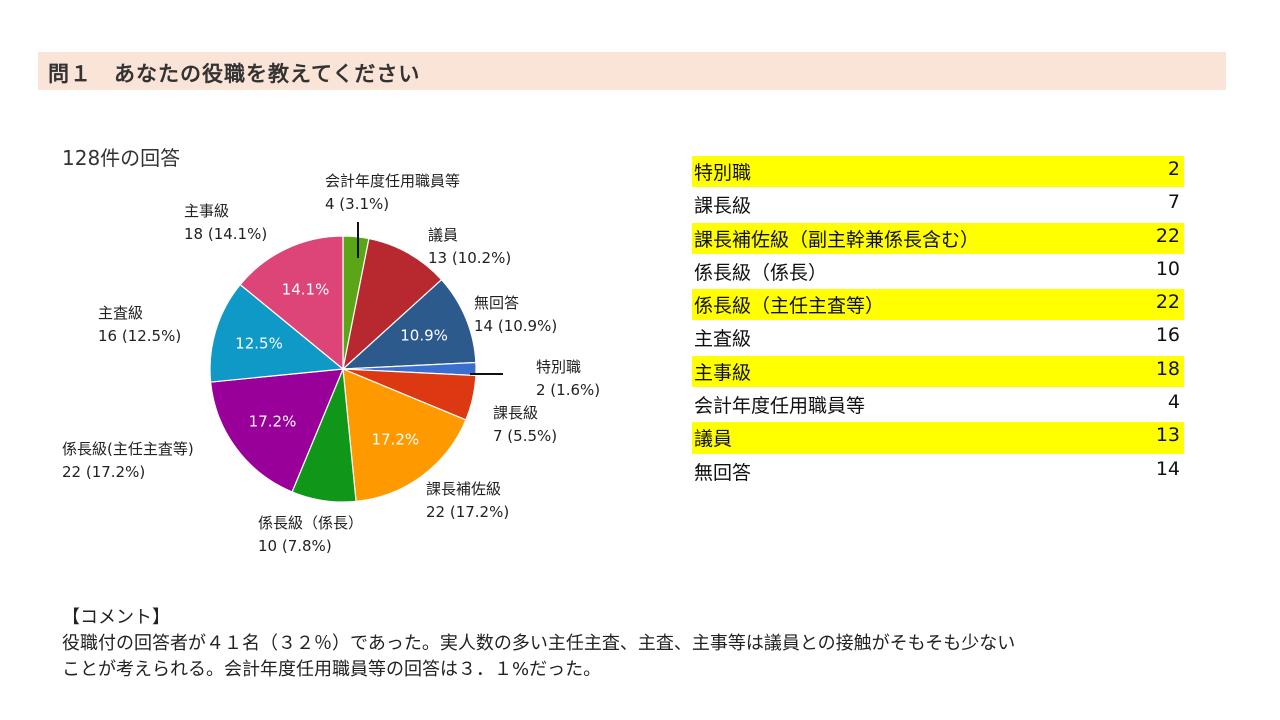  Describe the element at coordinates (234, 74) in the screenshot. I see `page-title: 問１ あなたの役職を教えてください` at that location.